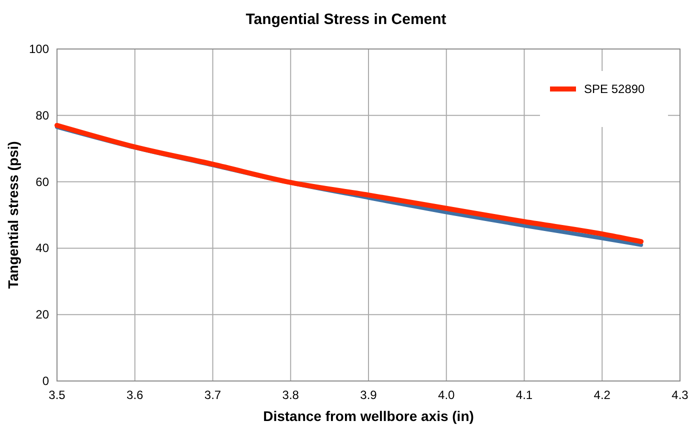 Image resolution: width=692 pixels, height=433 pixels. Describe the element at coordinates (368, 416) in the screenshot. I see `x-axis-title: Distance from wellbore axis (in)` at that location.